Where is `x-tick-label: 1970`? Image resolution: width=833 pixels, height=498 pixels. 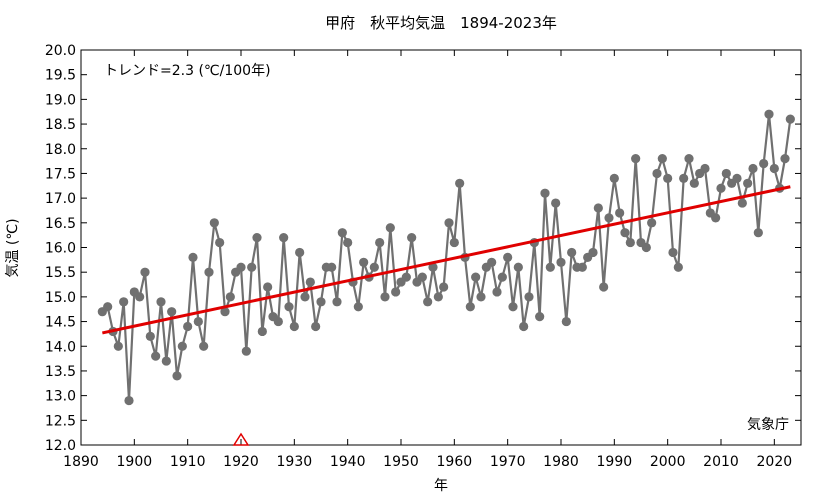 x-tick-label: 1970 is located at coordinates (508, 462).